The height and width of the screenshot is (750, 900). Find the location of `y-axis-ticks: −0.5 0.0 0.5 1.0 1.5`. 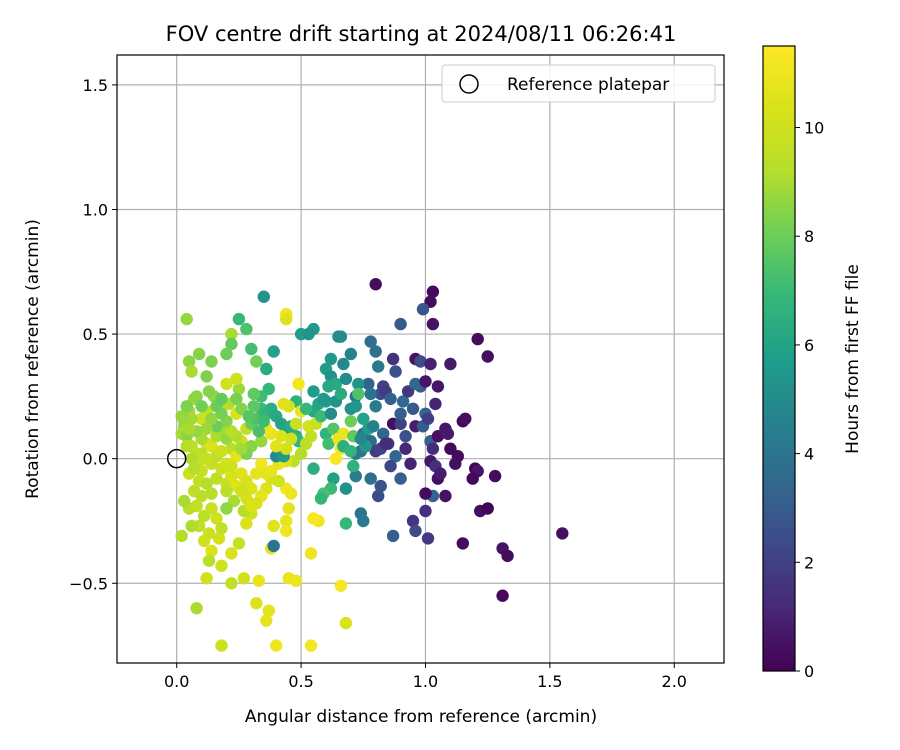

y-axis-ticks: −0.5 0.0 0.5 1.0 1.5 is located at coordinates (93, 334).